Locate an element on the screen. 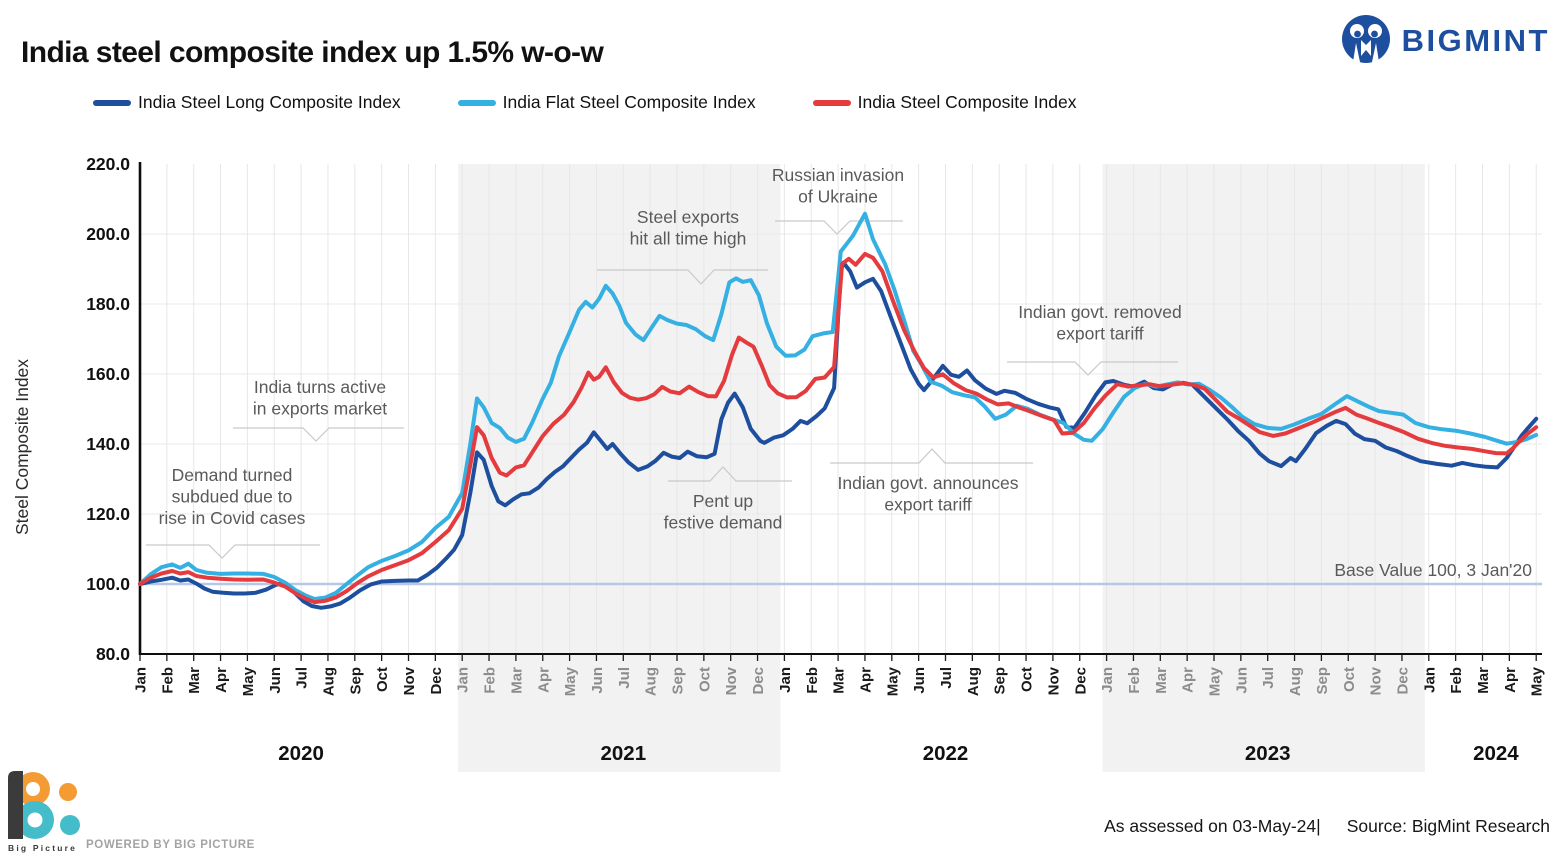 The height and width of the screenshot is (863, 1566). bigmint-logo-icon is located at coordinates (1365, 39).